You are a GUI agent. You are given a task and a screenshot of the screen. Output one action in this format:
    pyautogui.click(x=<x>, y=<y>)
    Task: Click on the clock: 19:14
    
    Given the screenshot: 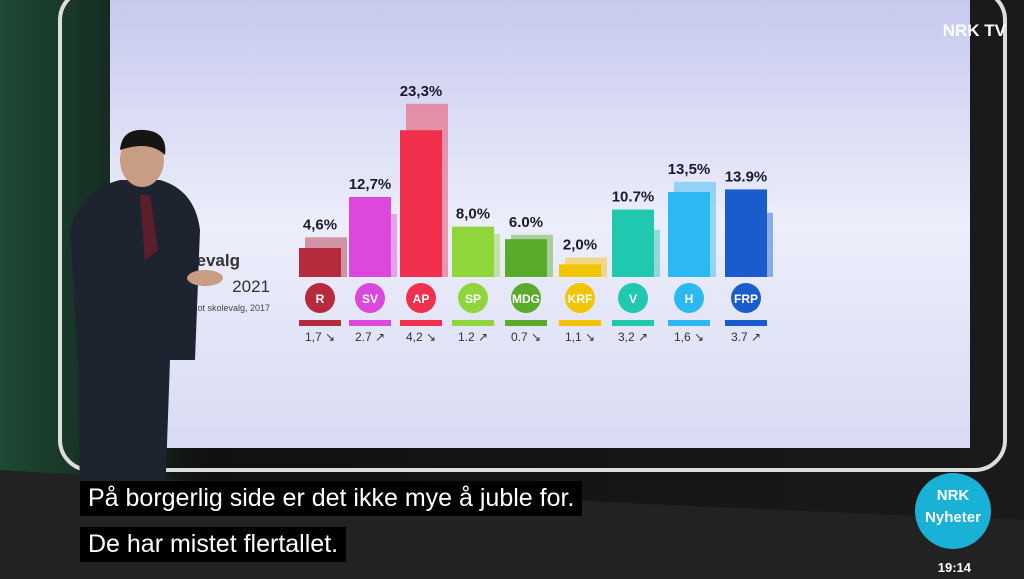 What is the action you would take?
    pyautogui.click(x=955, y=567)
    